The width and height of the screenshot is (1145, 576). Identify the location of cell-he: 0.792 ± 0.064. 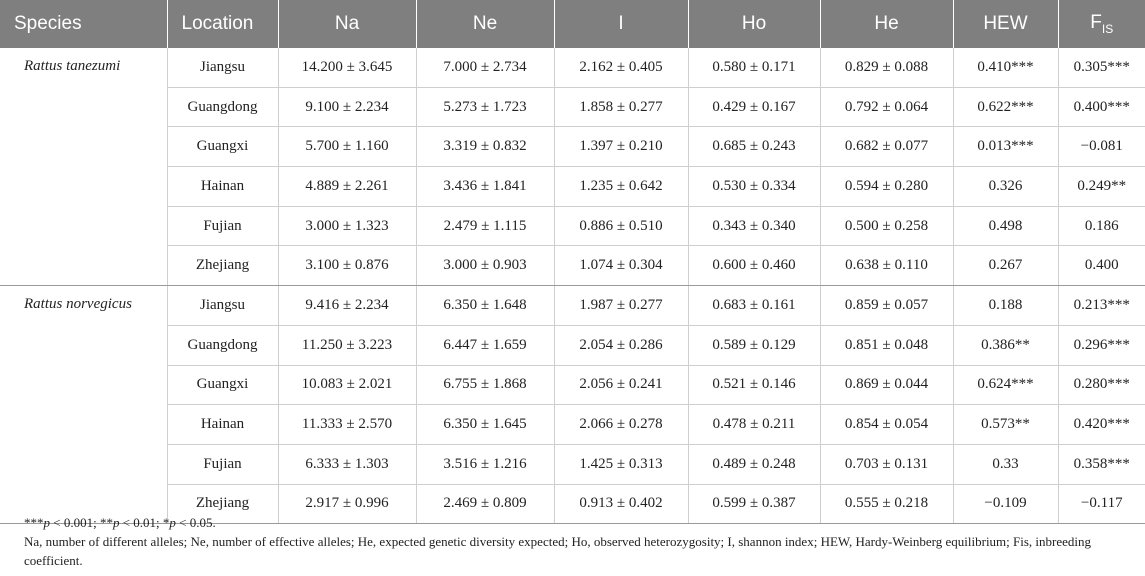
(887, 107).